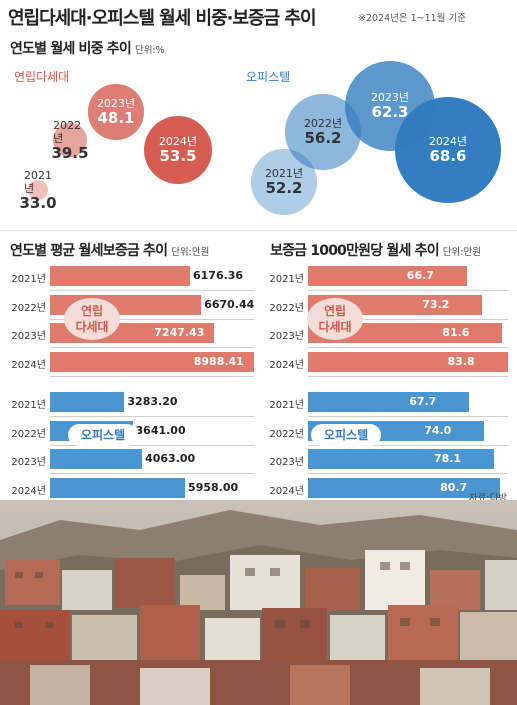 This screenshot has width=517, height=705. What do you see at coordinates (461, 361) in the screenshot?
I see `value-label: 83.8` at bounding box center [461, 361].